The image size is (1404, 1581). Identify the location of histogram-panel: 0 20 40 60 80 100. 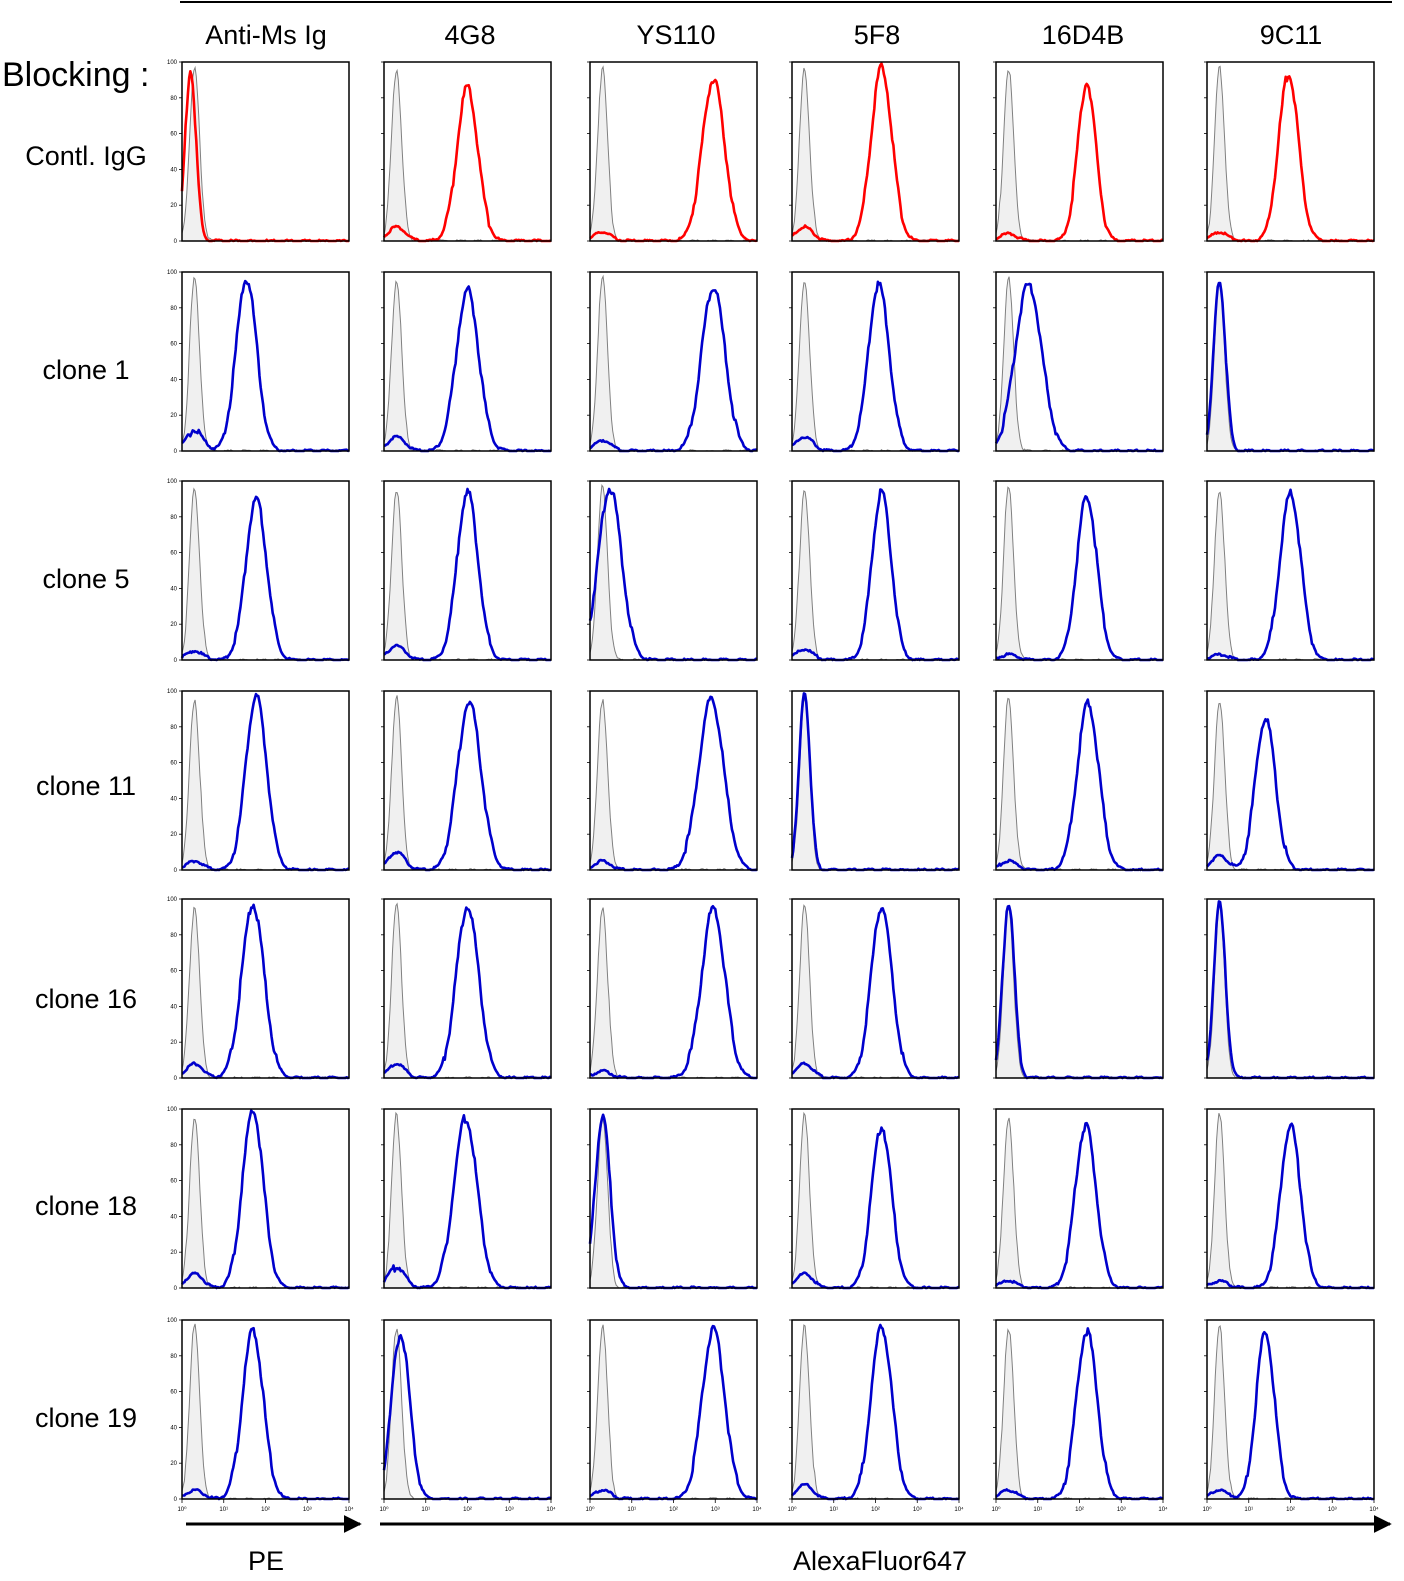
(258, 362).